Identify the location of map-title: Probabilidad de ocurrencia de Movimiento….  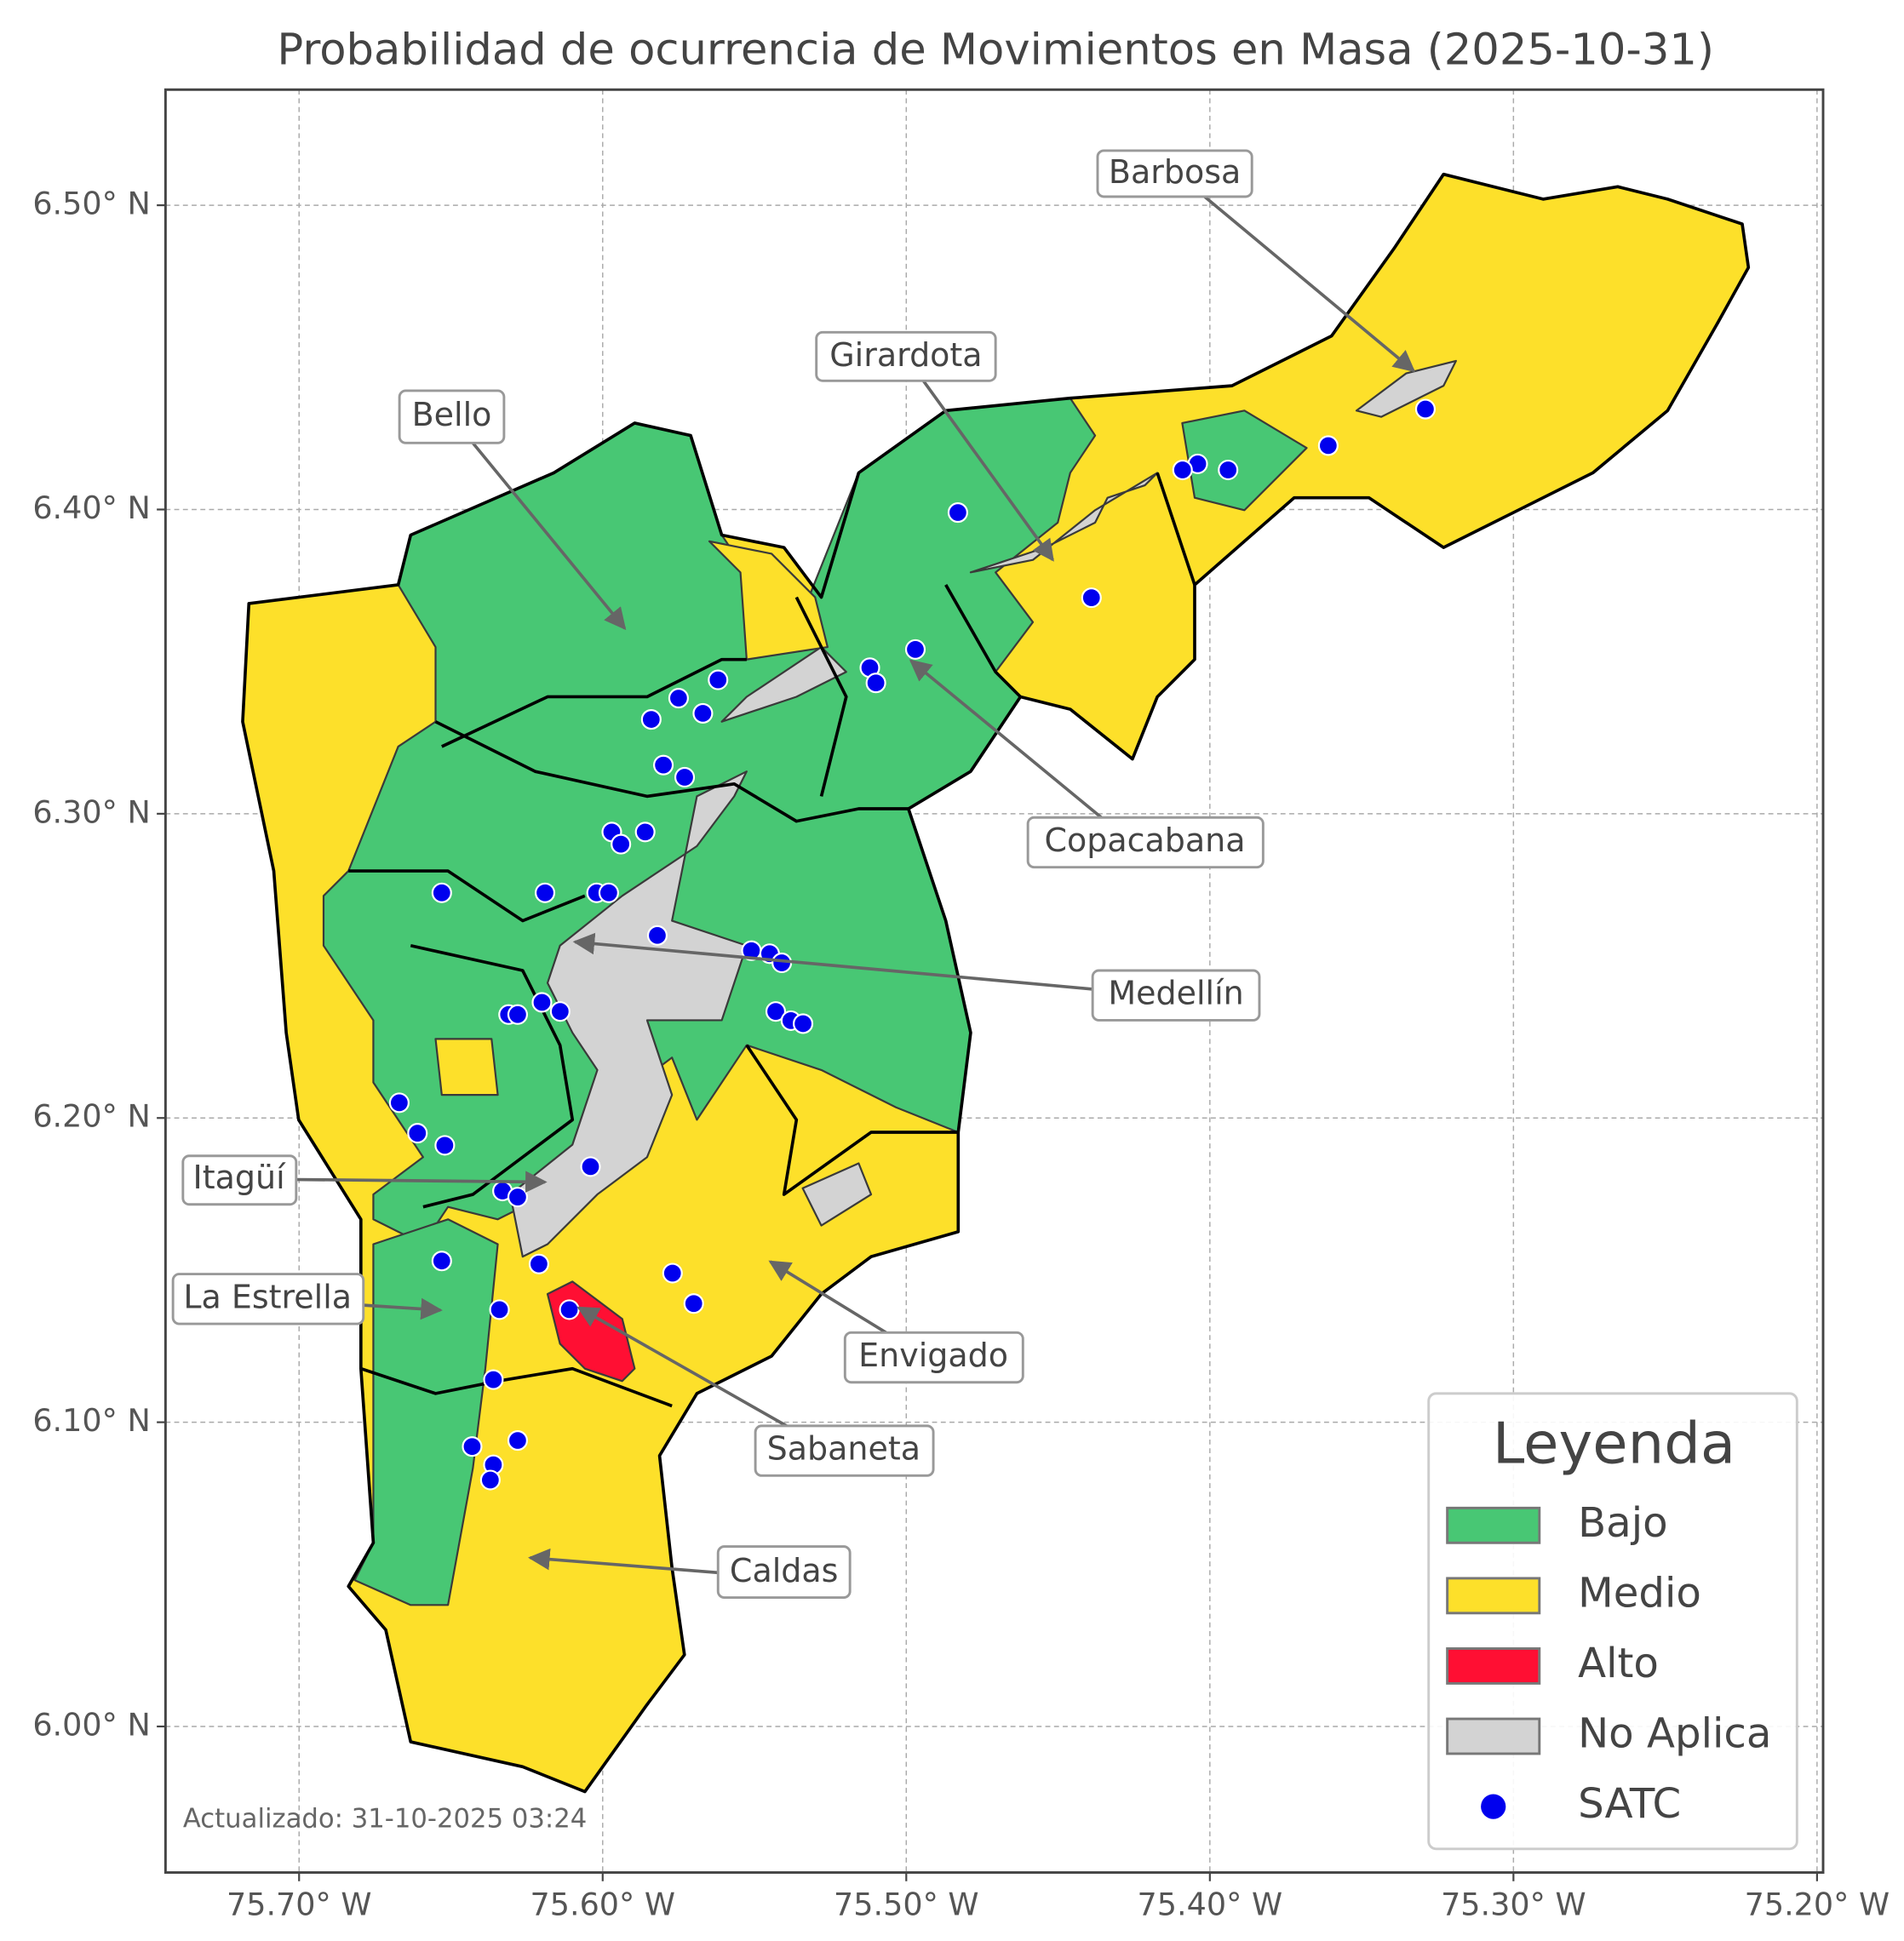
(995, 50).